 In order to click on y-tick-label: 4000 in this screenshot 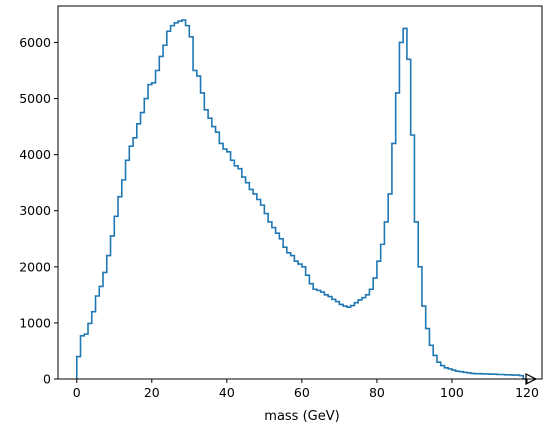, I will do `click(35, 154)`.